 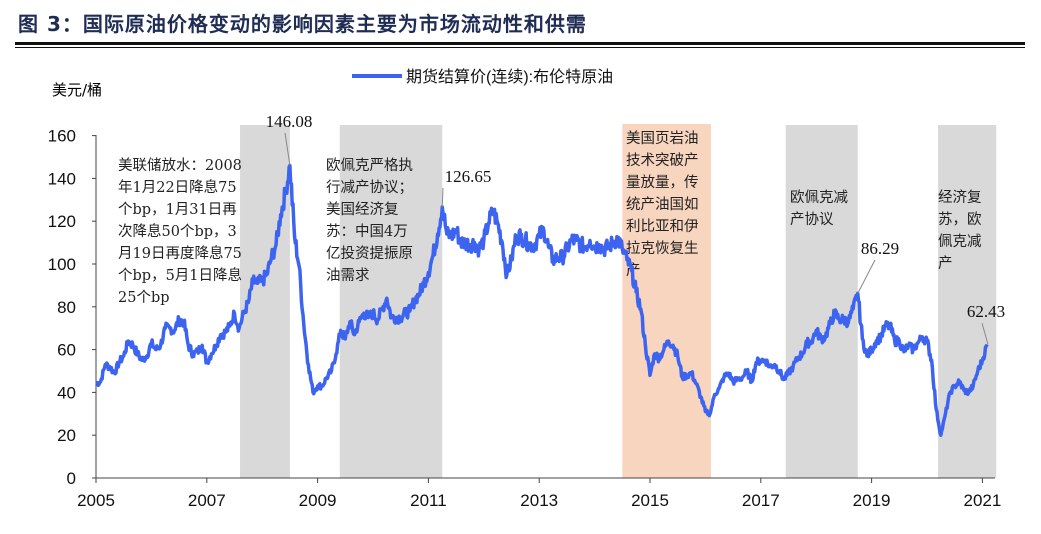 I want to click on legend: 期货结算价(连续):布伦特原油, so click(x=482, y=76).